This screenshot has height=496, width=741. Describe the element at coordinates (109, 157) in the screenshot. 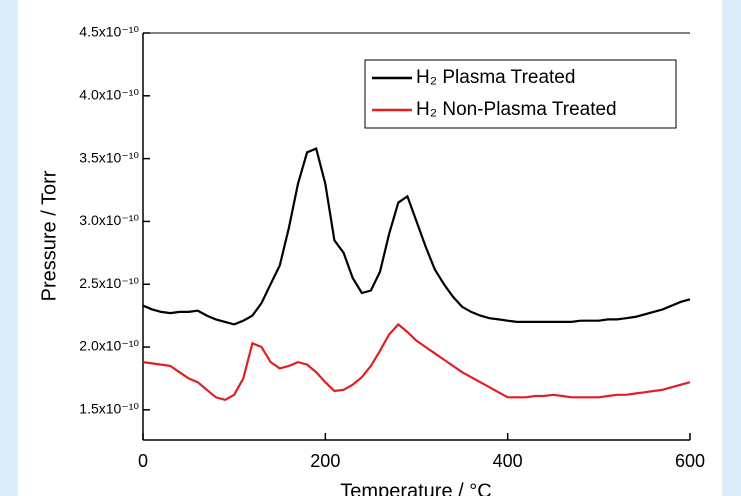

I see `y-tick-label: 3.5x10⁻¹⁰` at that location.